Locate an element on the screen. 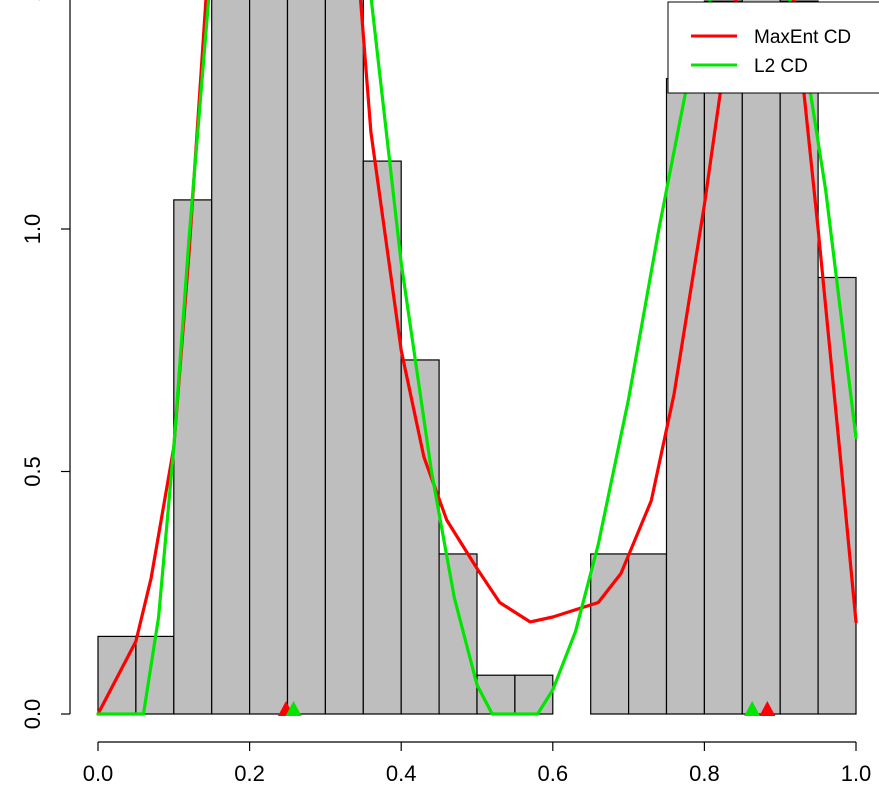 Image resolution: width=879 pixels, height=800 pixels. legend-box is located at coordinates (773, 47).